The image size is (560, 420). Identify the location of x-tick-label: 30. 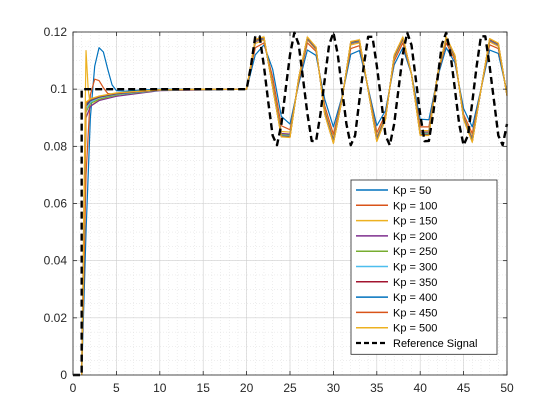
(334, 388).